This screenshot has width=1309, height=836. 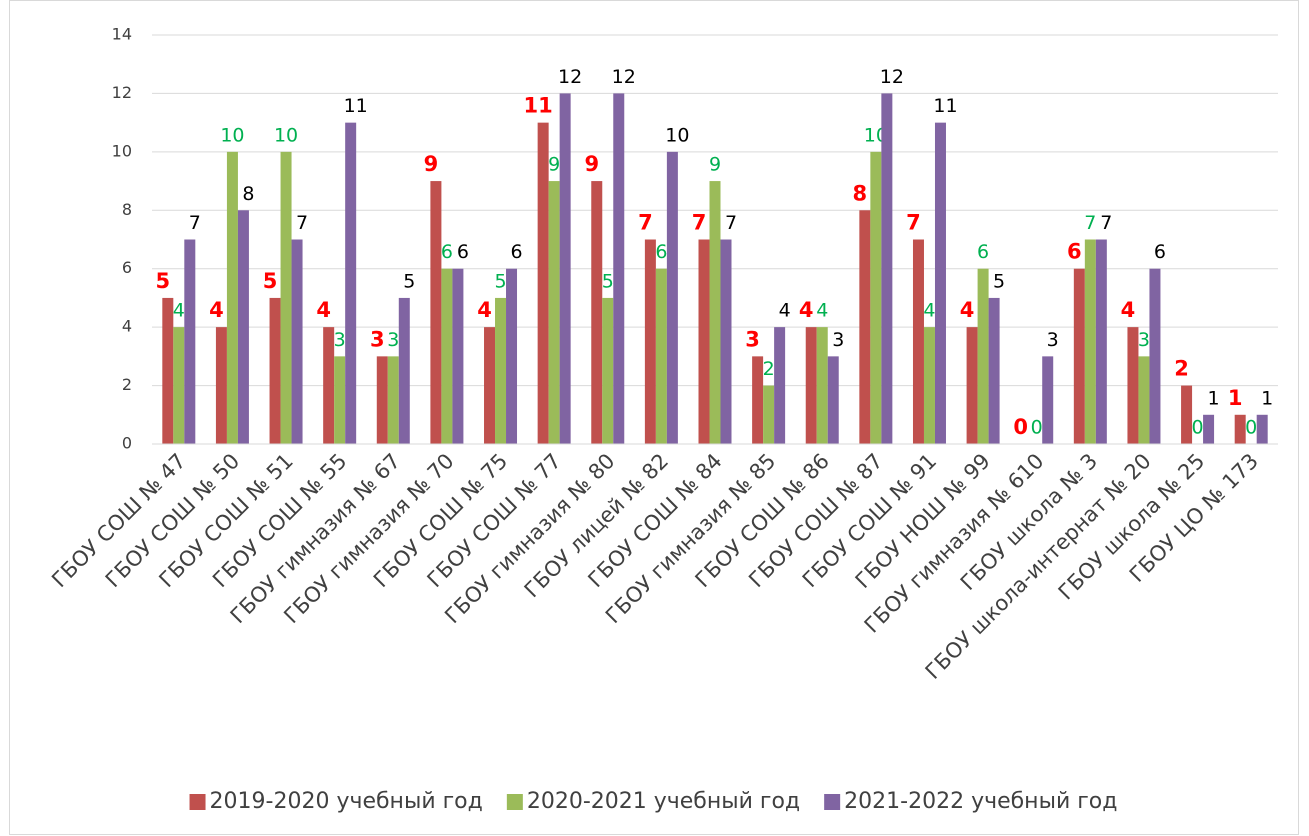 I want to click on legend-swatch, so click(x=514, y=802).